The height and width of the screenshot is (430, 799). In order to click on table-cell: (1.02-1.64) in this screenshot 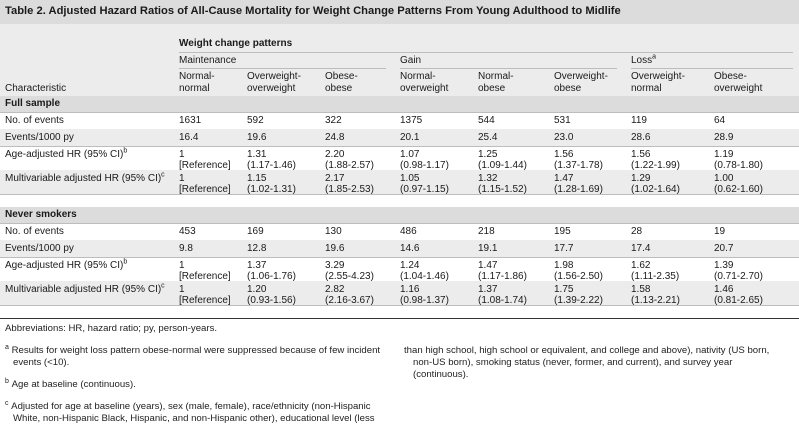, I will do `click(655, 189)`.